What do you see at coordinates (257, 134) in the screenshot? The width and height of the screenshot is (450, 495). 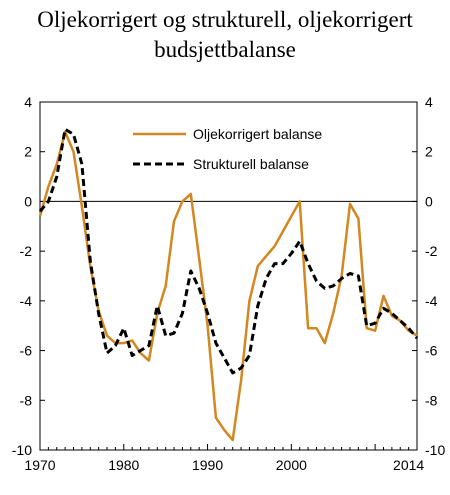 I see `legend-label: Oljekorrigert balanse` at bounding box center [257, 134].